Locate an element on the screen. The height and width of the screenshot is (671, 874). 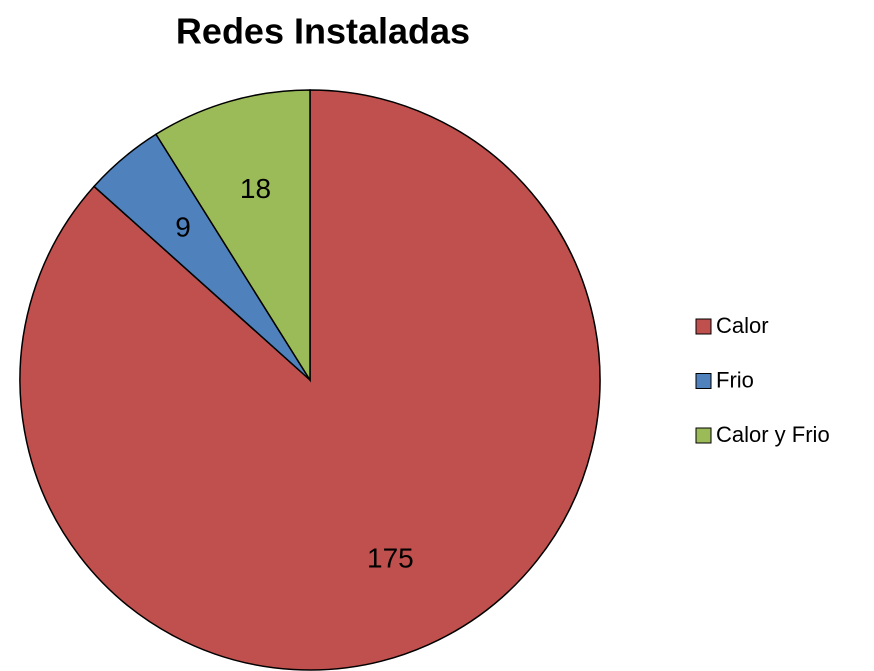
legend-label: Calor is located at coordinates (742, 325).